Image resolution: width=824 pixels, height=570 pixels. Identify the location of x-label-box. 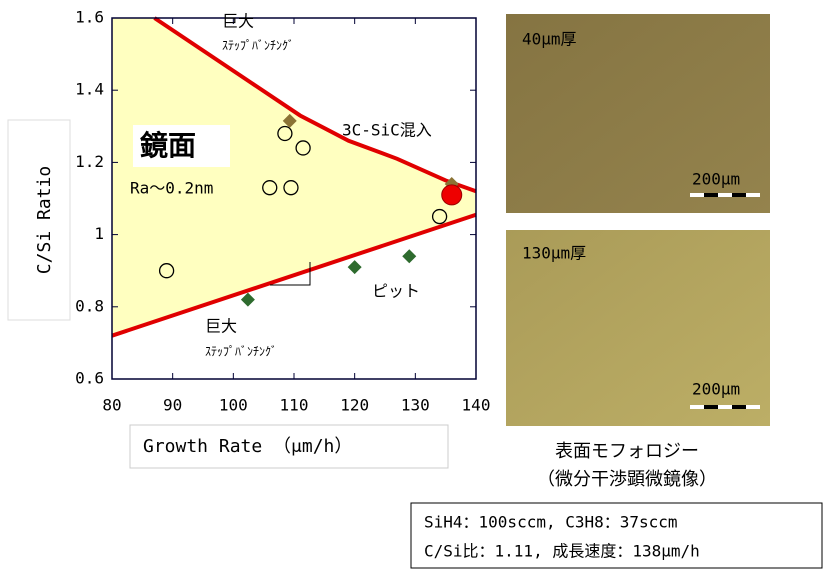
(289, 446).